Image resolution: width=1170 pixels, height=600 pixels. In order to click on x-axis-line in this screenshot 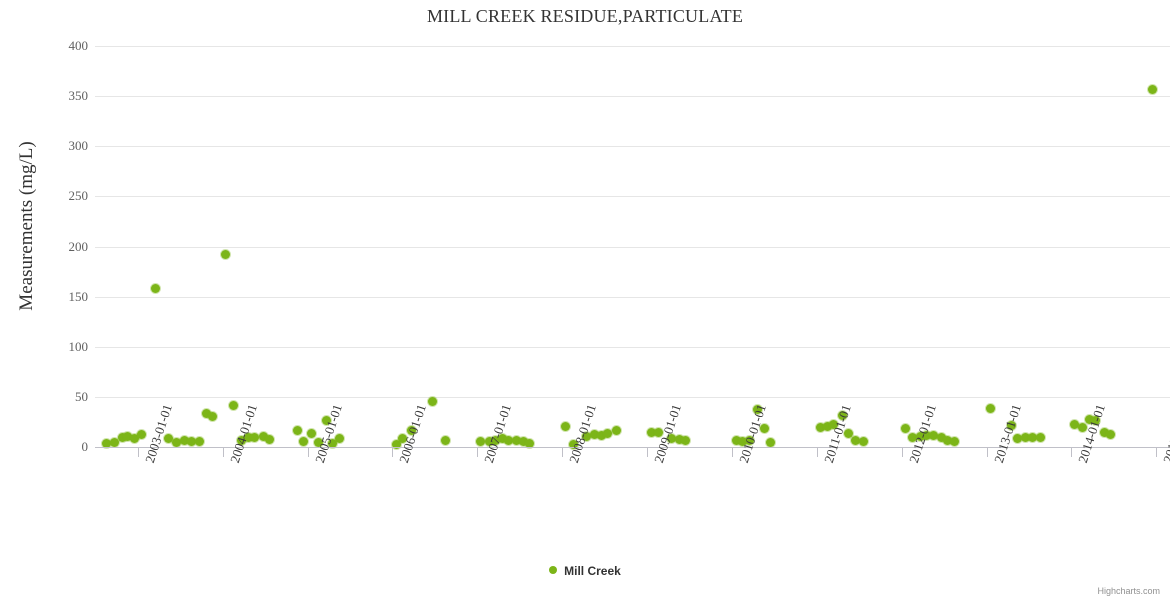, I will do `click(632, 447)`.